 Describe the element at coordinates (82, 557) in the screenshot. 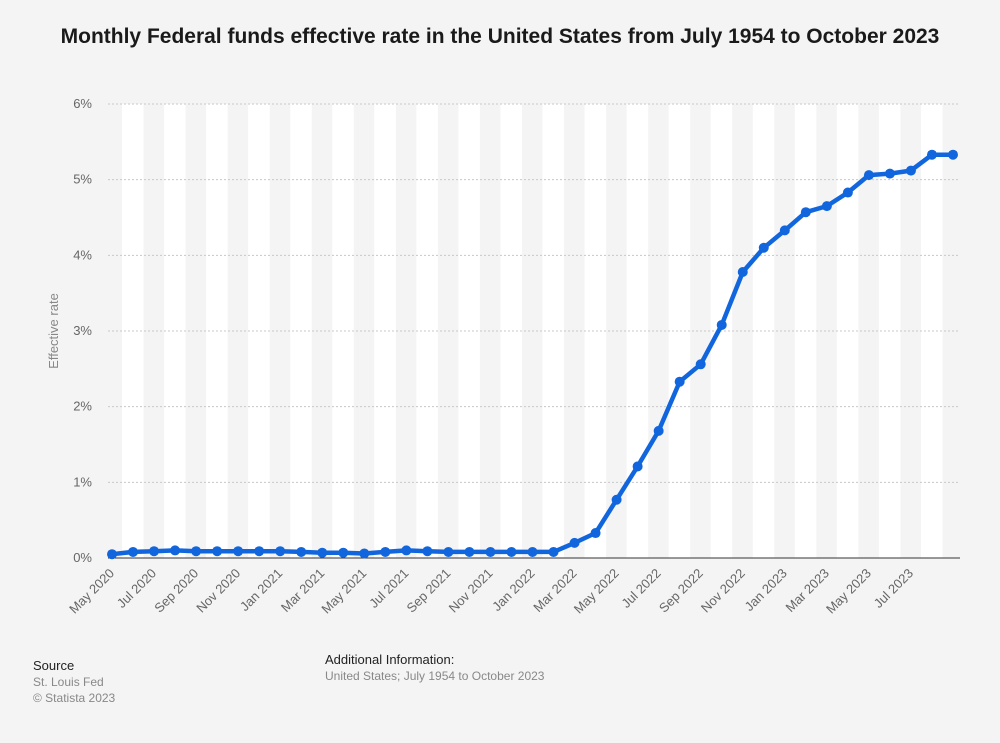

I see `y-tick-label: 0%` at that location.